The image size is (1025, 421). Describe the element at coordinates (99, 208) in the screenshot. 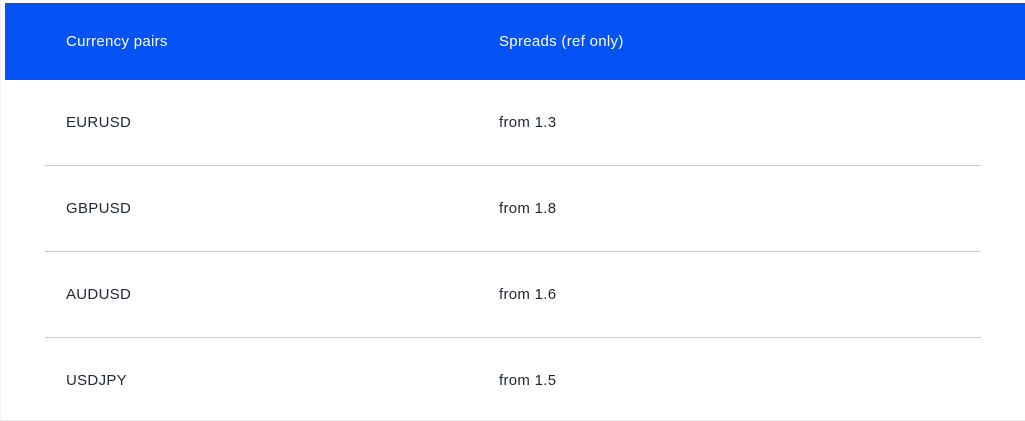

I see `currency-pair-cell: GBPUSD` at that location.